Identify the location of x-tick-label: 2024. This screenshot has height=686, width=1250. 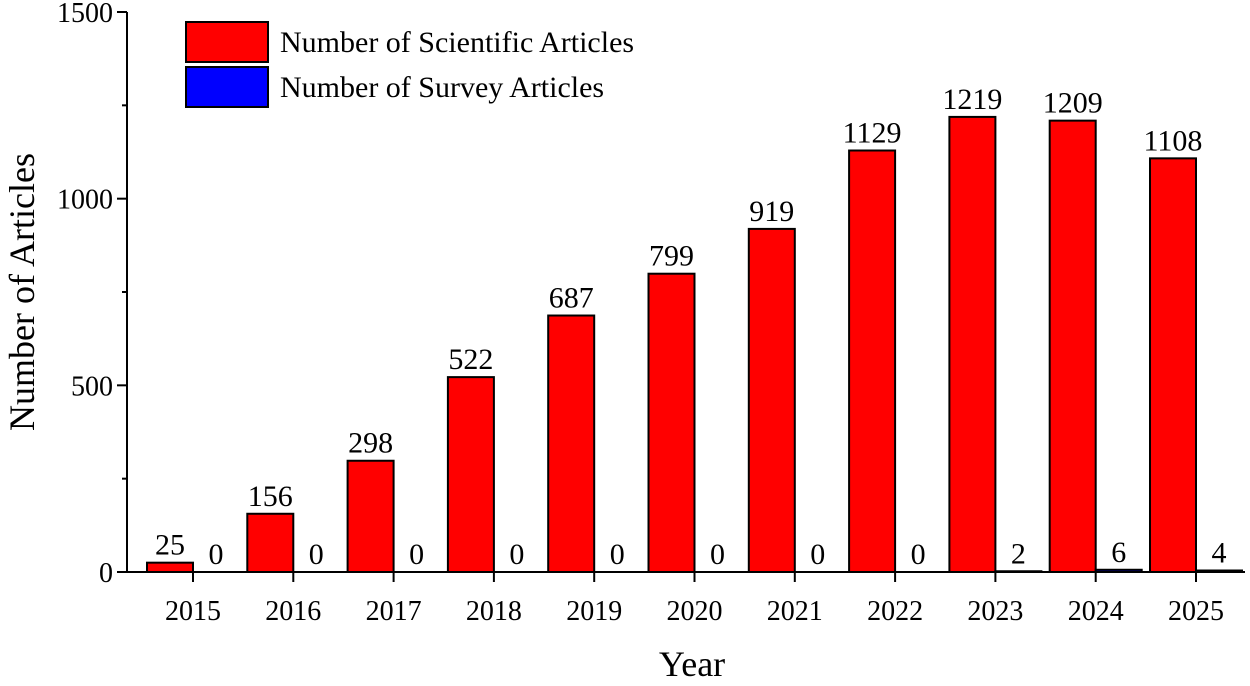
(1096, 611).